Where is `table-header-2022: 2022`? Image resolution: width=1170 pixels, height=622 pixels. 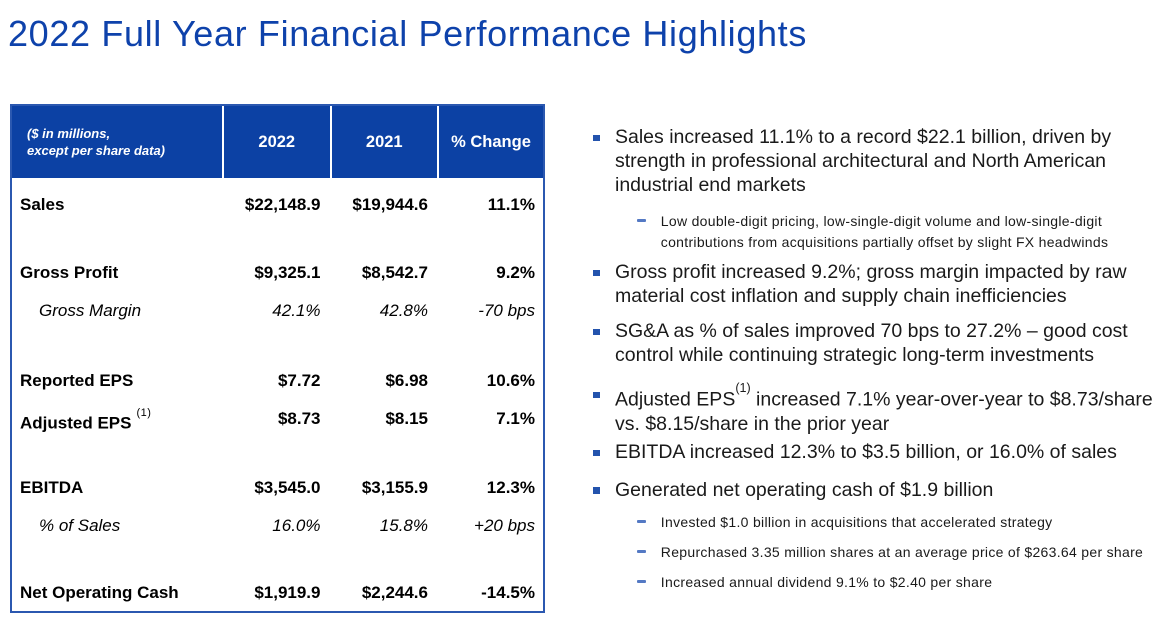
table-header-2022: 2022 is located at coordinates (278, 142).